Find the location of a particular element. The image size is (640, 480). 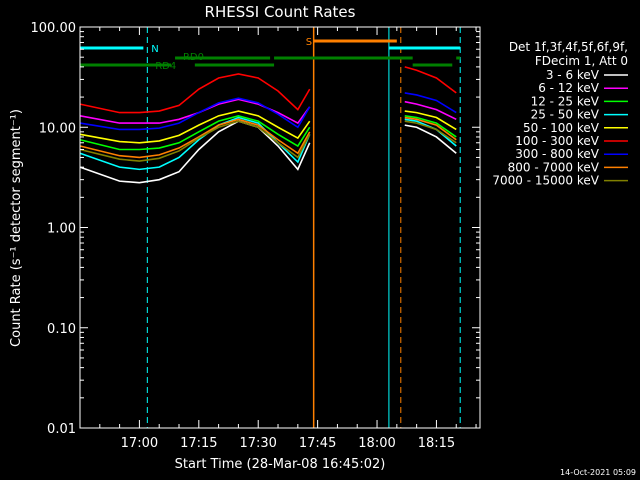

y-tick-label-1: 0.10 is located at coordinates (61, 329).